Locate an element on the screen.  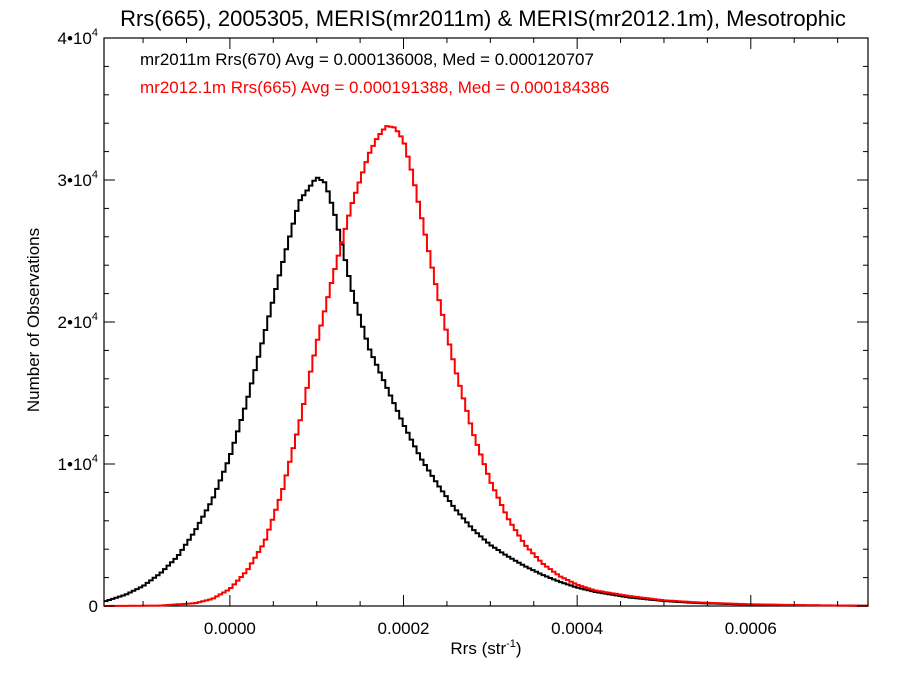
y-tick-label-0: 0 is located at coordinates (93, 606).